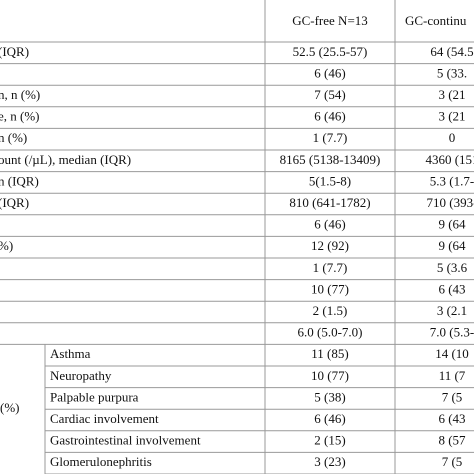 Image resolution: width=474 pixels, height=474 pixels. What do you see at coordinates (329, 440) in the screenshot?
I see `cell: 2 (15)` at bounding box center [329, 440].